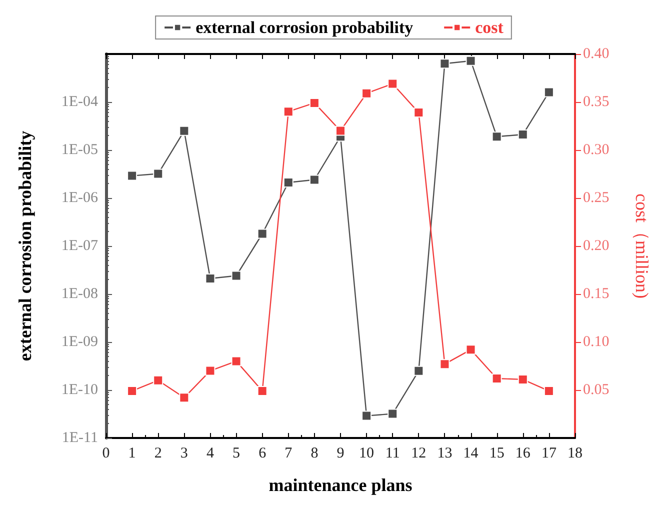 The width and height of the screenshot is (667, 507). What do you see at coordinates (489, 27) in the screenshot?
I see `legend-label: cost` at bounding box center [489, 27].